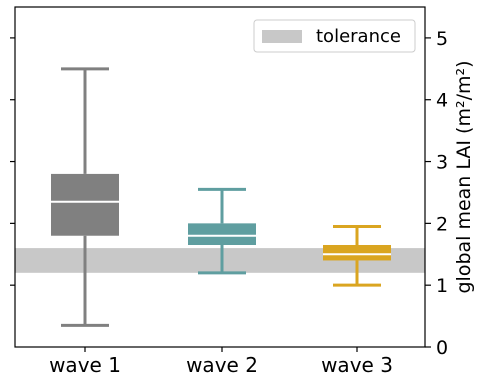 The image size is (479, 378). Describe the element at coordinates (222, 365) in the screenshot. I see `x-tick-label: wave 2` at that location.